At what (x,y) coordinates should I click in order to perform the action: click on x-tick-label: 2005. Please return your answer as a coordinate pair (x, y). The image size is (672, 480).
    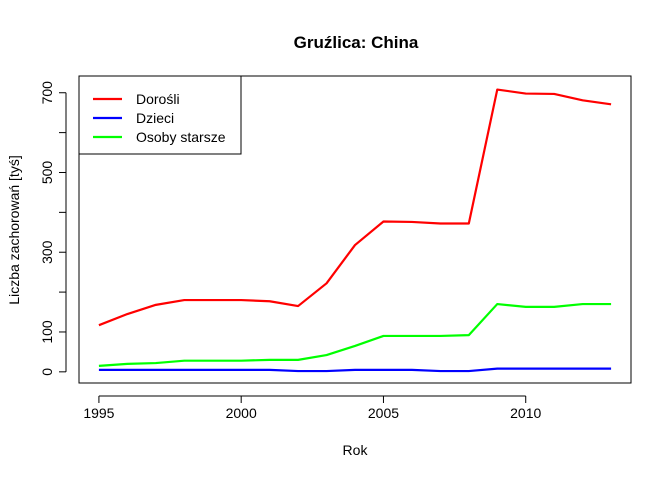
    Looking at the image, I should click on (383, 413).